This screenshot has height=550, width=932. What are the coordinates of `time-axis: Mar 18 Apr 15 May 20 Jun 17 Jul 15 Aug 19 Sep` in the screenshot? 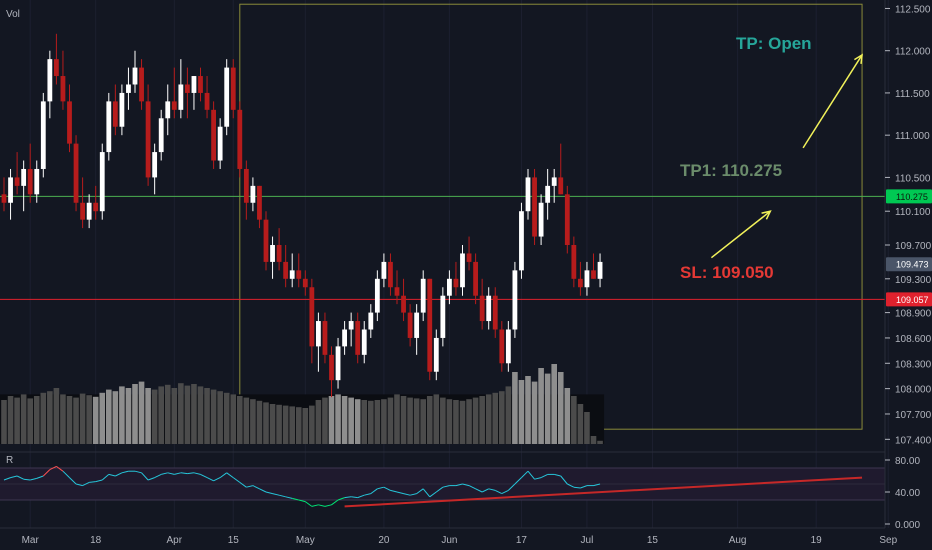 It's located at (460, 540).